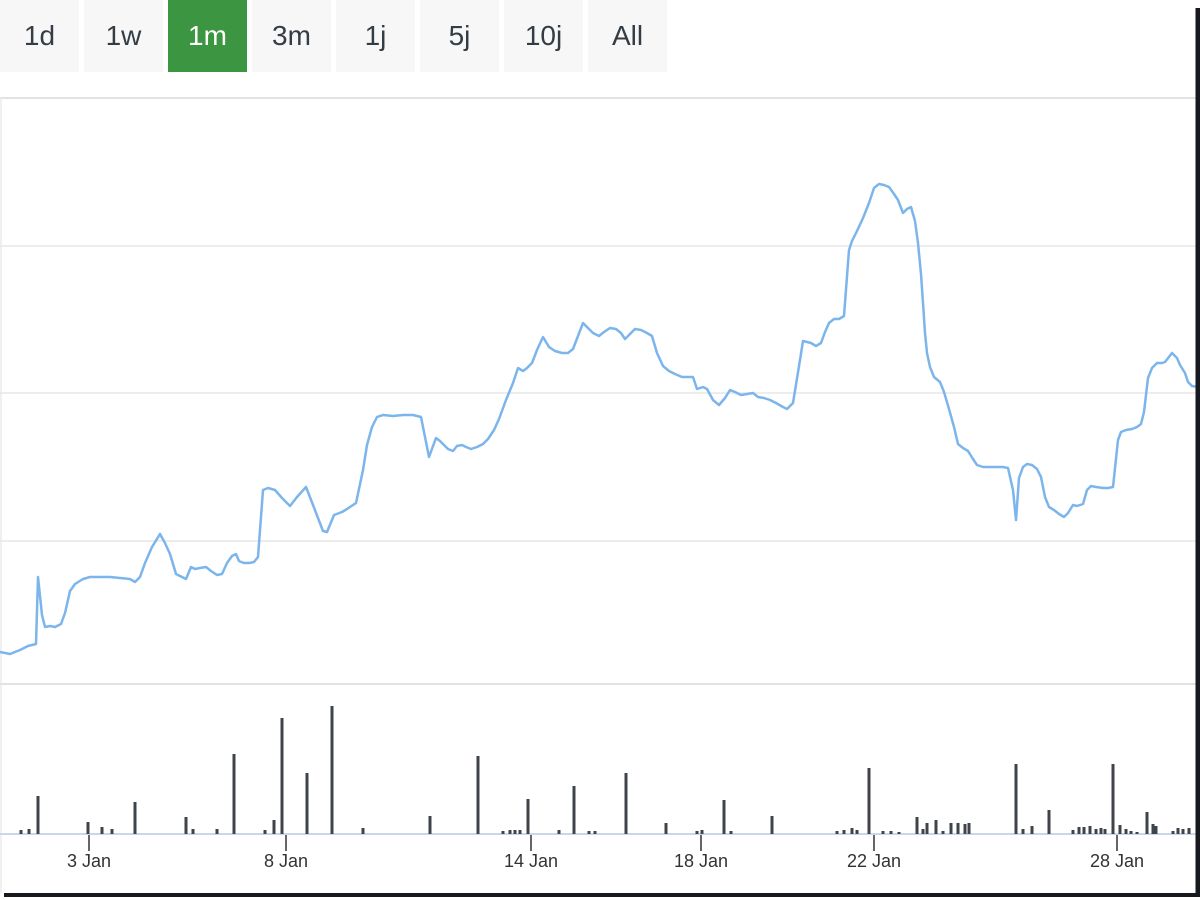  I want to click on x-axis-label-1: 8 Jan, so click(286, 861).